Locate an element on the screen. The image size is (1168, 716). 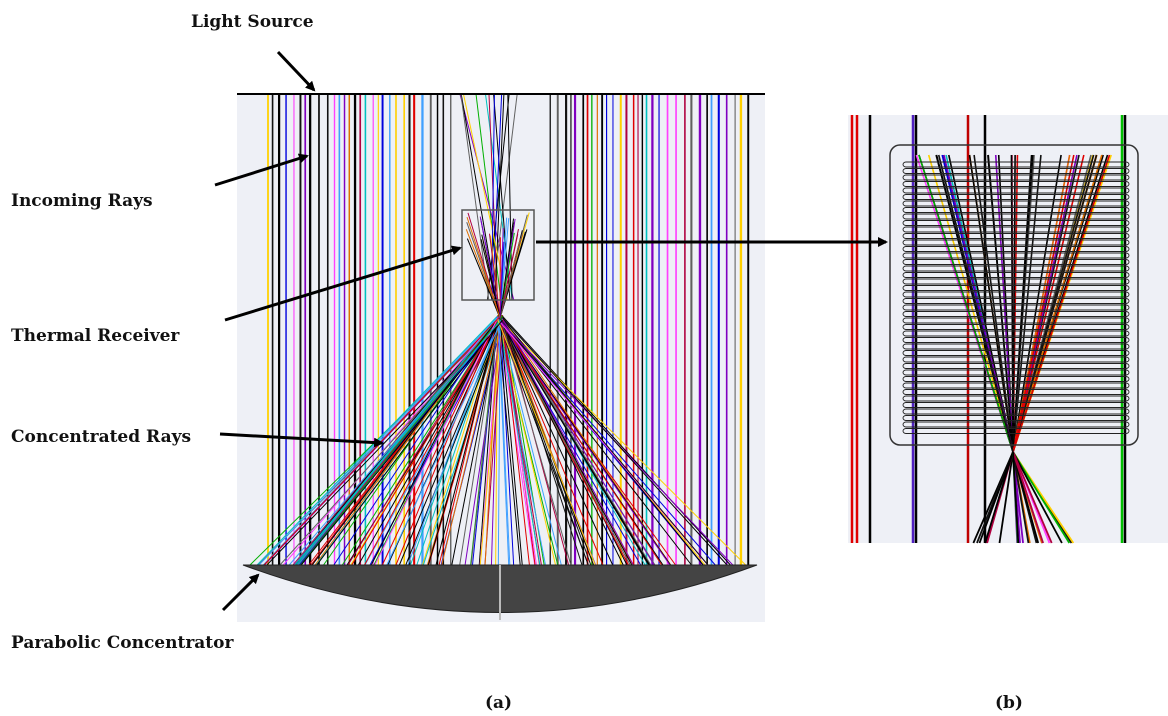
label-light-source: Light Source is located at coordinates (252, 22).